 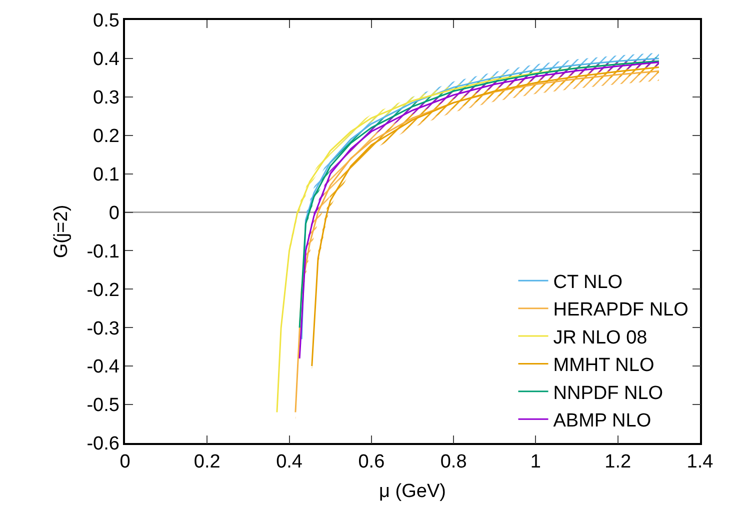 I want to click on x-tick-label: 0.4, so click(x=289, y=462).